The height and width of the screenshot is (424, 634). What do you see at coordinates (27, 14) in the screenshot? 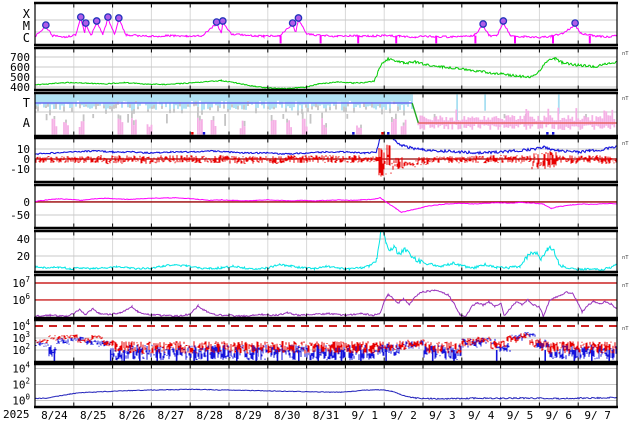
I see `y-tick-label: X` at bounding box center [27, 14].